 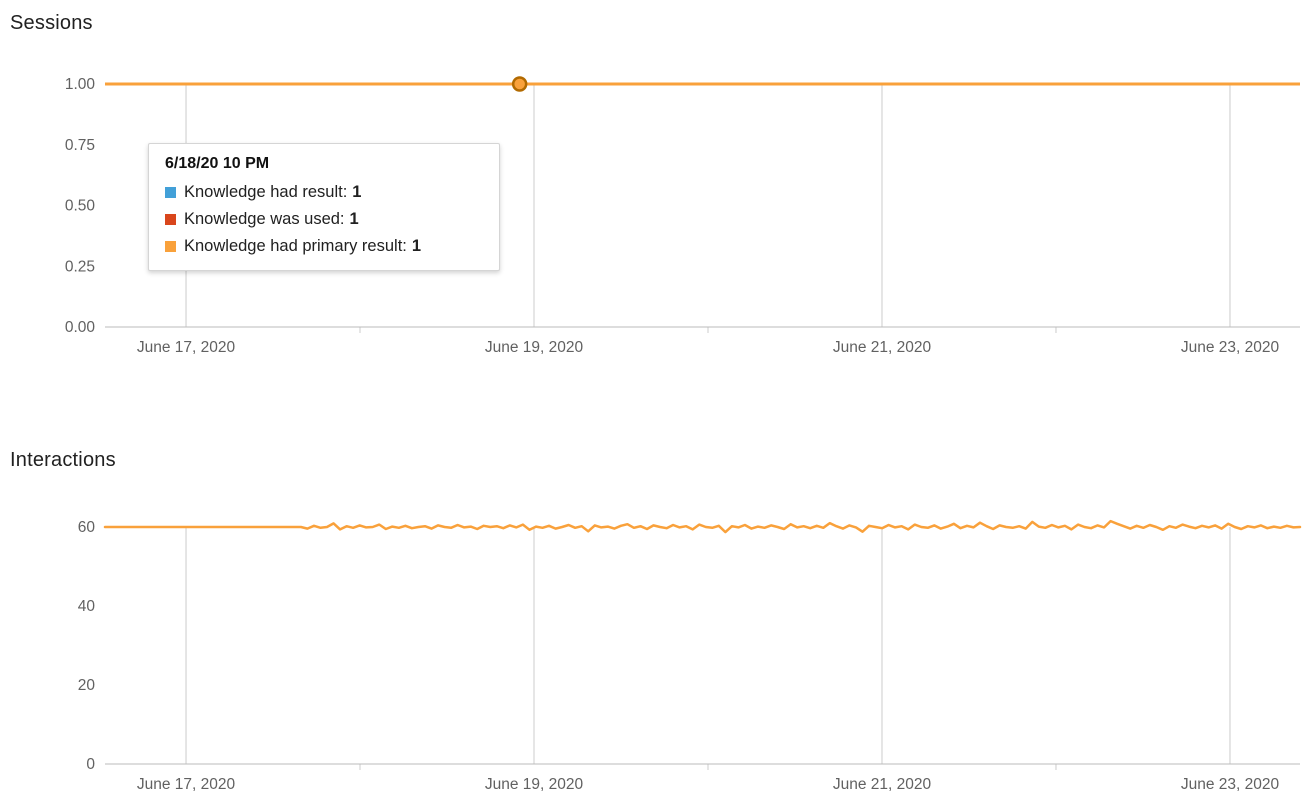 I want to click on legend-square-knowledge-was-used-icon, so click(x=170, y=219).